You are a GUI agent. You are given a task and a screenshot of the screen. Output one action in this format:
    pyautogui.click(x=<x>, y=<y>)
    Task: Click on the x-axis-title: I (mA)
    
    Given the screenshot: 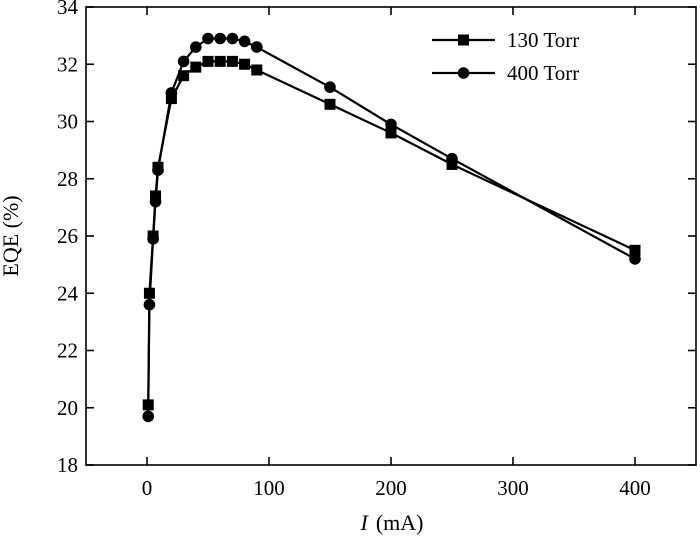 What is the action you would take?
    pyautogui.click(x=392, y=522)
    